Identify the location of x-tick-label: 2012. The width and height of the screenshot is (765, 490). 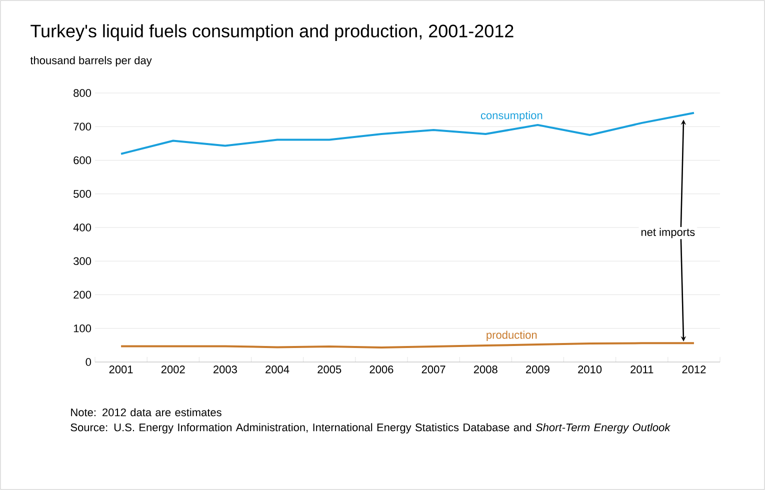
(694, 370).